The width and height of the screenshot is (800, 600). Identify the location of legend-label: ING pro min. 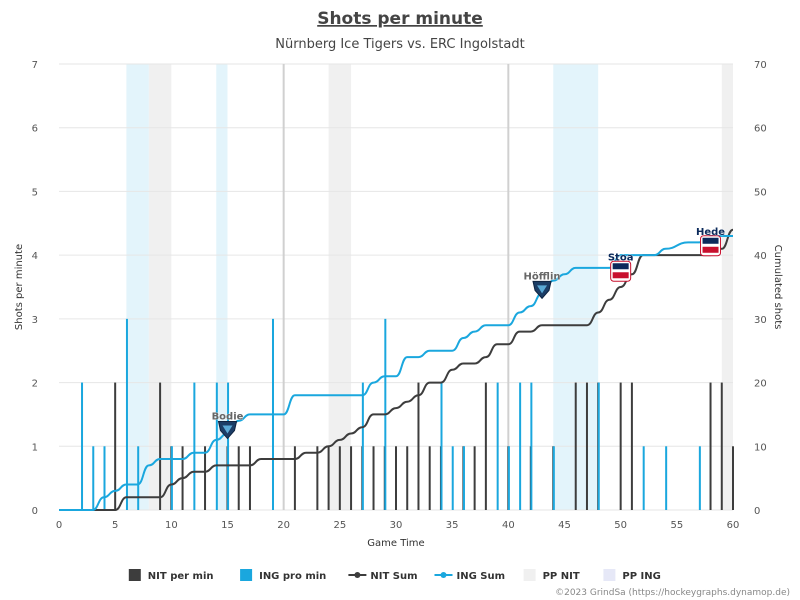
(292, 576).